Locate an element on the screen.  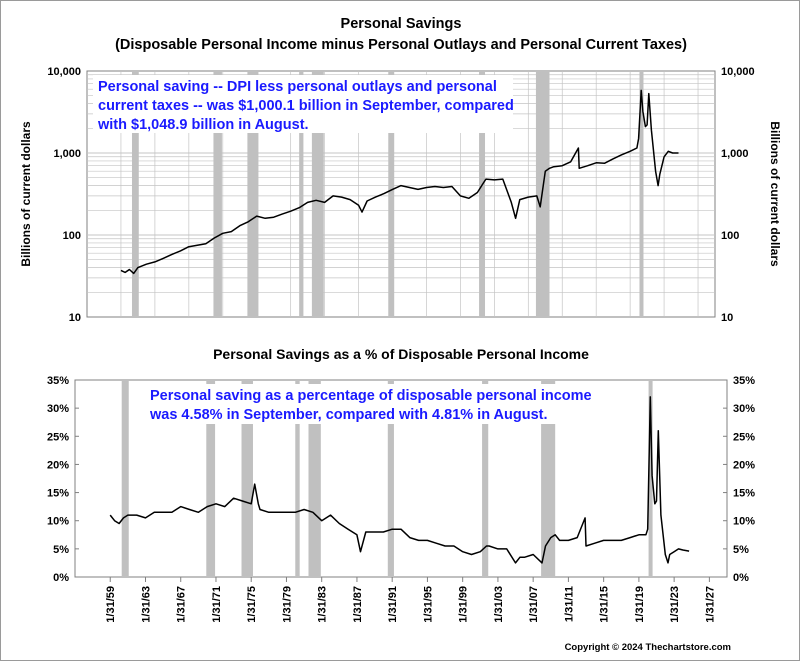
bottom-y-ticks-right: 0% 5% 10% 15% 20% 25% 30% 35% is located at coordinates (739, 479).